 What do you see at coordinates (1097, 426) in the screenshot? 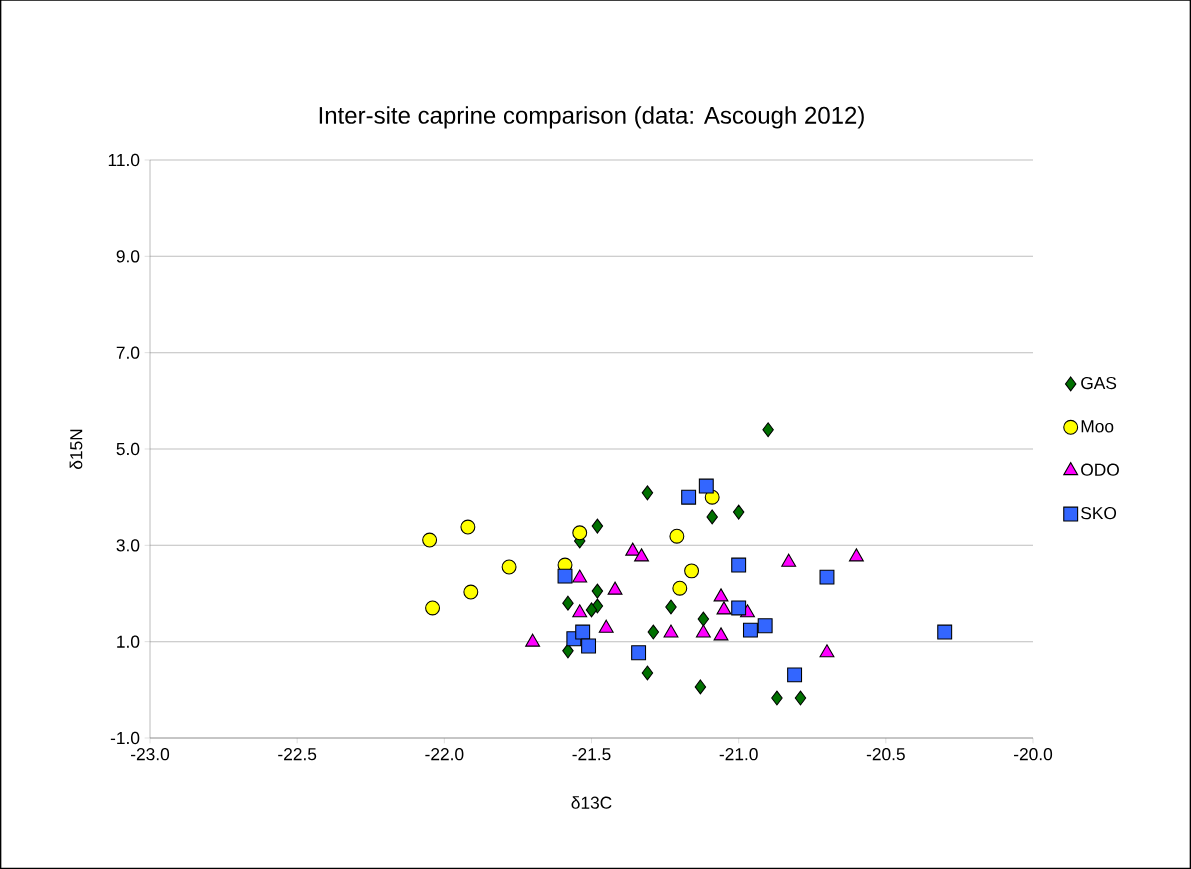
I see `legend-label: Moo` at bounding box center [1097, 426].